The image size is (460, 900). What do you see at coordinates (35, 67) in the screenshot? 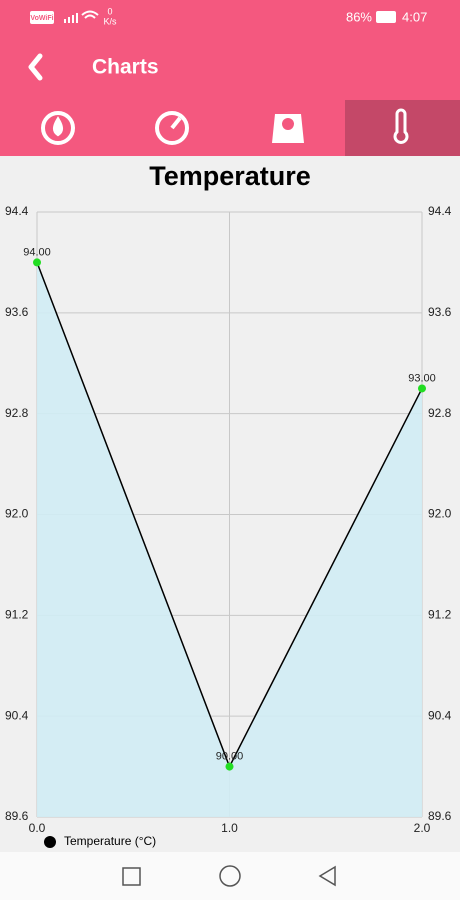
I see `back-button` at bounding box center [35, 67].